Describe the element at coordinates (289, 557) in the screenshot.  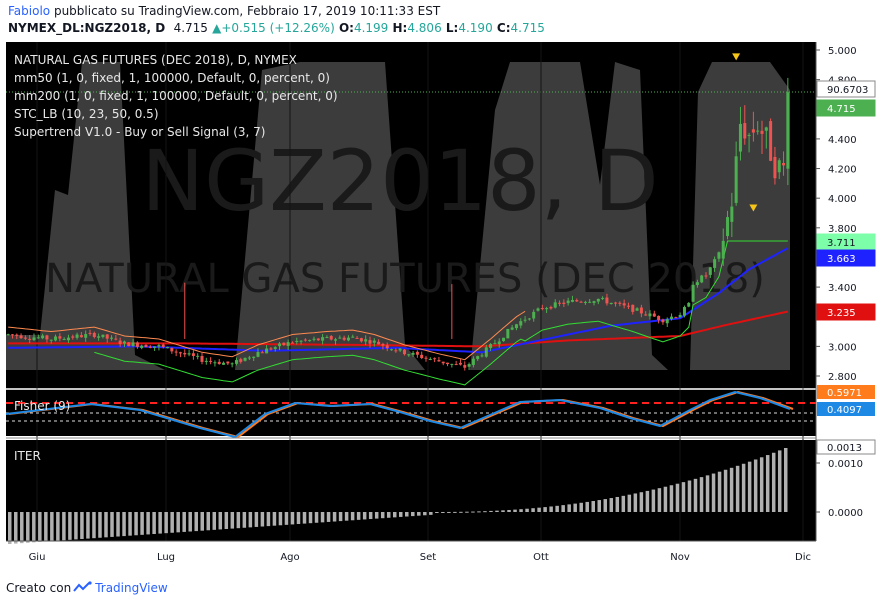
I see `x-tick-label: Ago` at that location.